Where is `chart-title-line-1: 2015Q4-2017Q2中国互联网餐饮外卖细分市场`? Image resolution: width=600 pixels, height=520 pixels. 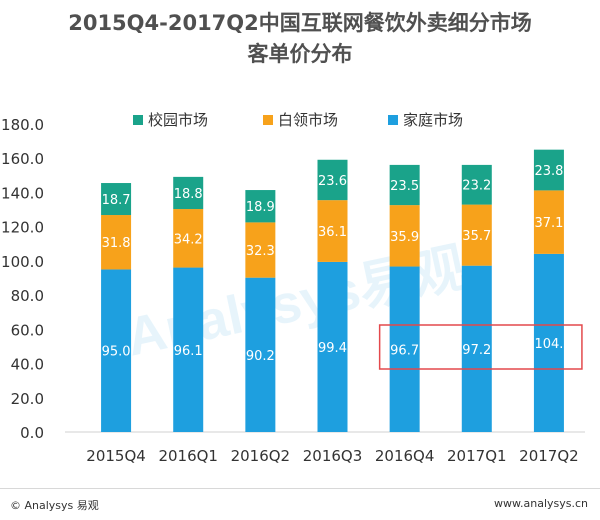 chart-title-line-1: 2015Q4-2017Q2中国互联网餐饮外卖细分市场 is located at coordinates (300, 23).